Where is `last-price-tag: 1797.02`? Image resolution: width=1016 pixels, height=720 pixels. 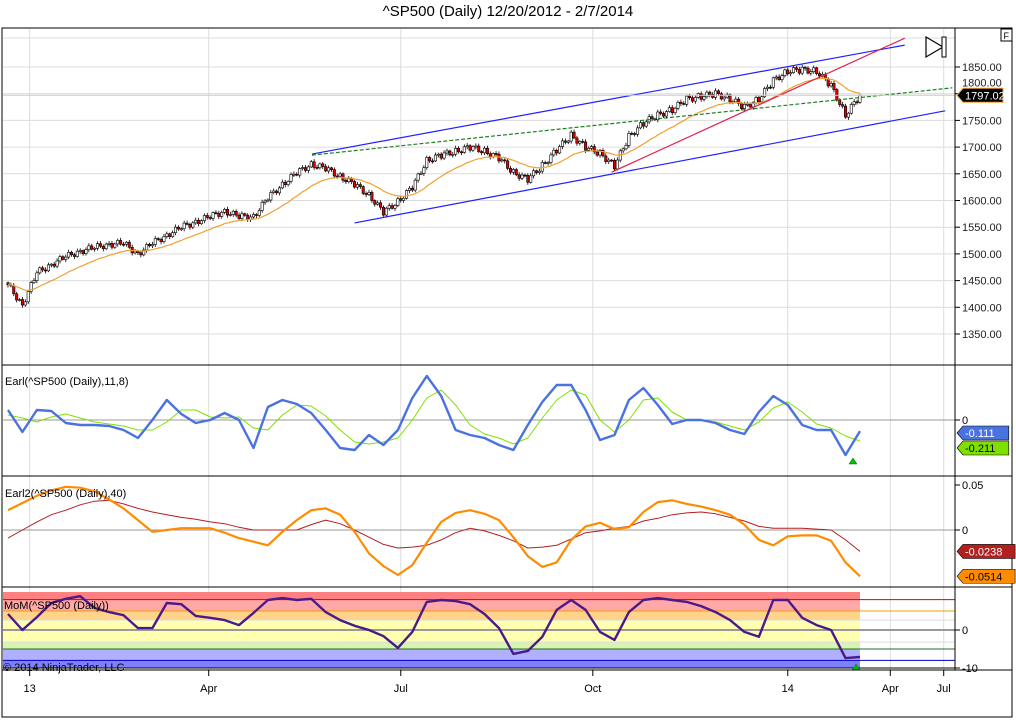
last-price-tag: 1797.02 is located at coordinates (980, 95).